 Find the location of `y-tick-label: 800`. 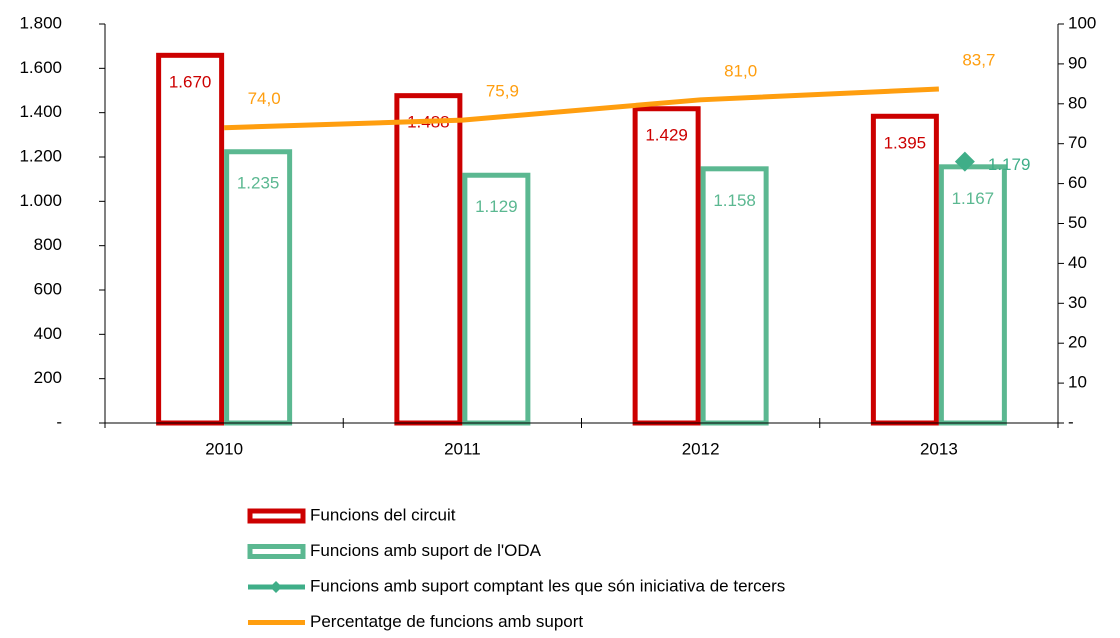

y-tick-label: 800 is located at coordinates (48, 244).